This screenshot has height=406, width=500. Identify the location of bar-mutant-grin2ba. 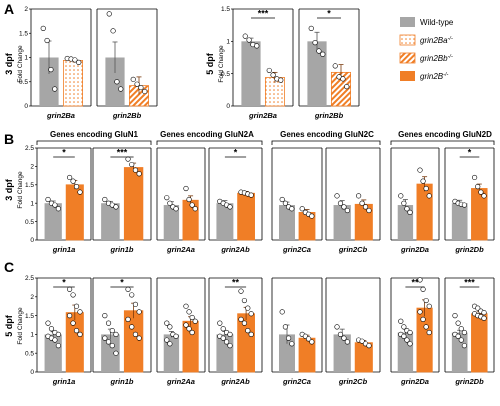
(73, 83).